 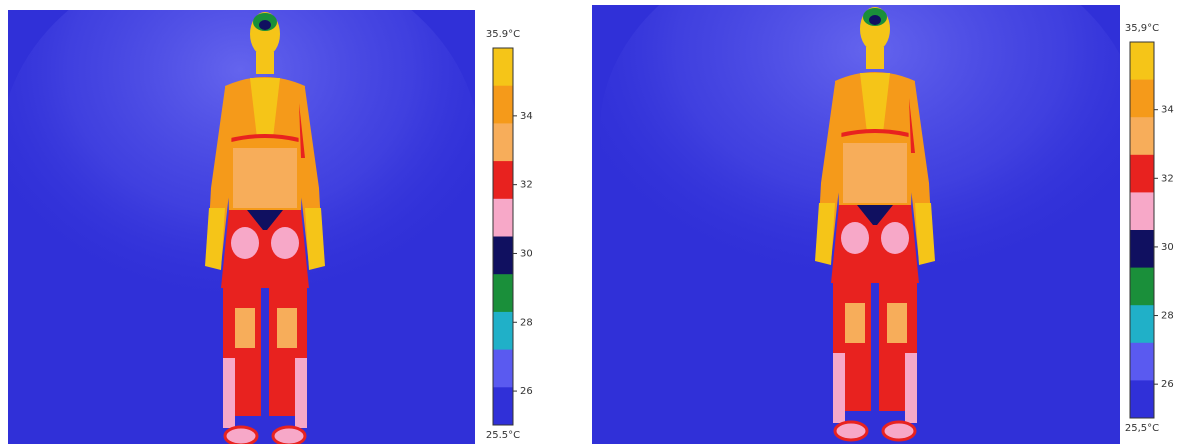 What do you see at coordinates (503, 435) in the screenshot?
I see `scale-min-label: 25.5°C` at bounding box center [503, 435].